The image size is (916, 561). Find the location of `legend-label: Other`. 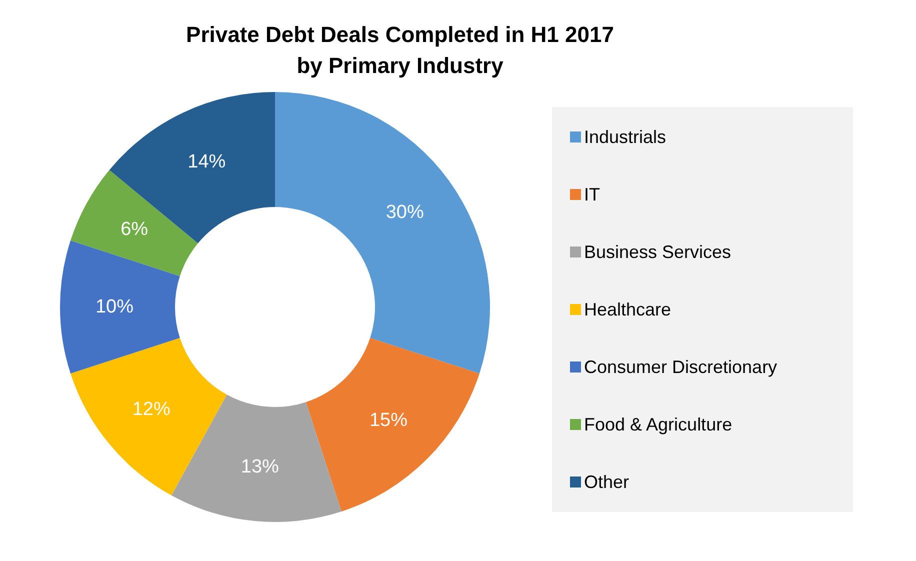

legend-label: Other is located at coordinates (607, 482).